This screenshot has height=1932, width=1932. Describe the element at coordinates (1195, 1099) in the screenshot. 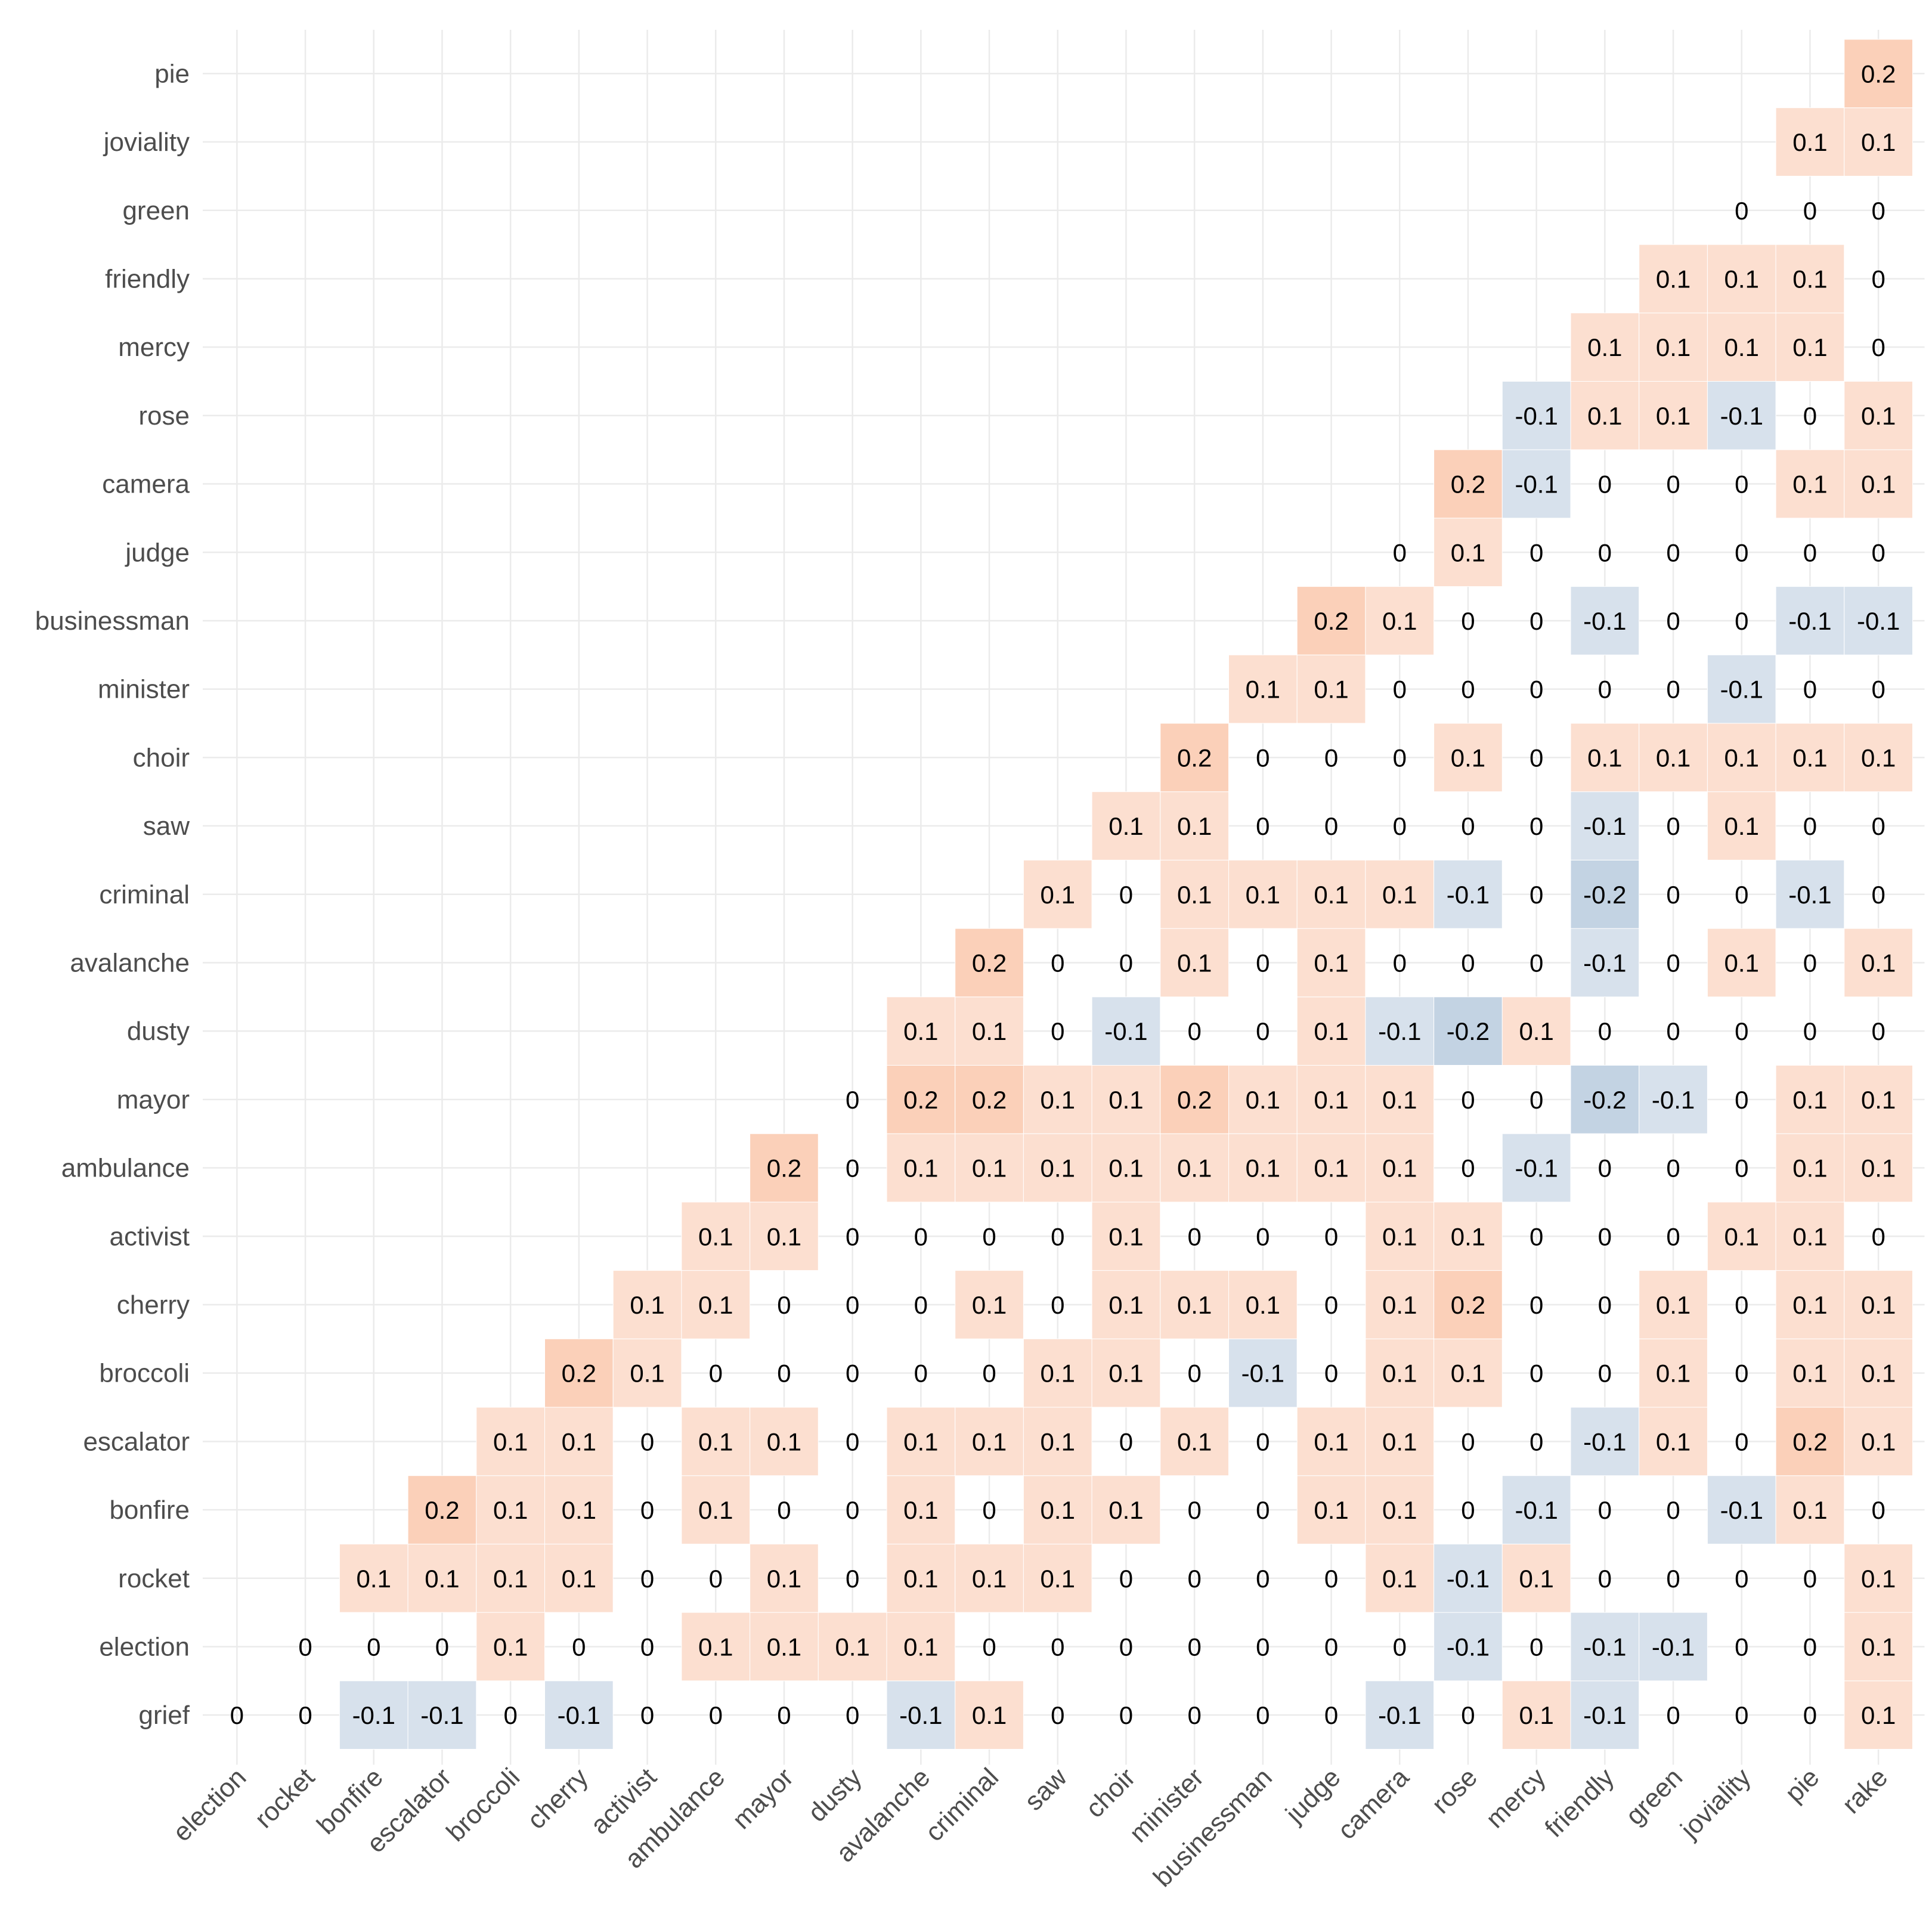

I see `heatmap-cell-mayor-minister` at that location.